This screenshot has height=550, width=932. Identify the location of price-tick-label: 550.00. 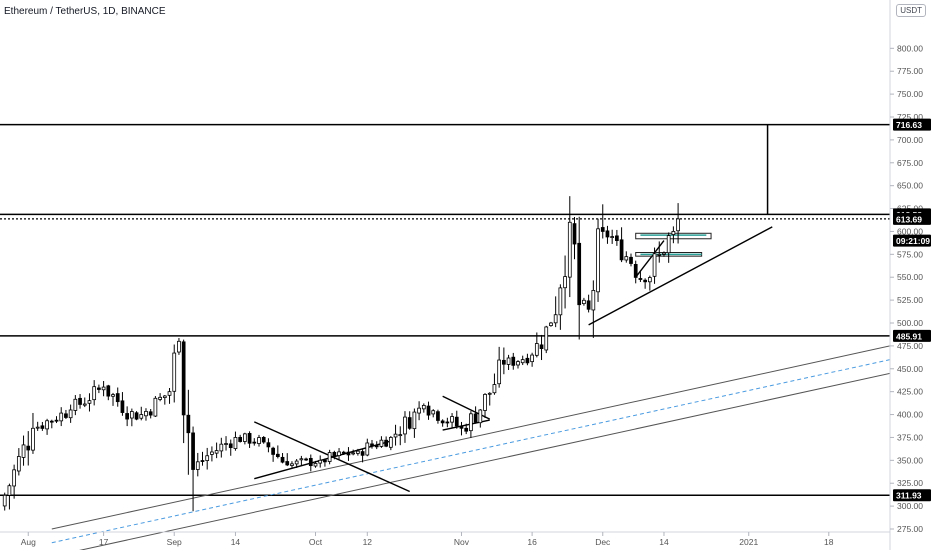
(910, 277).